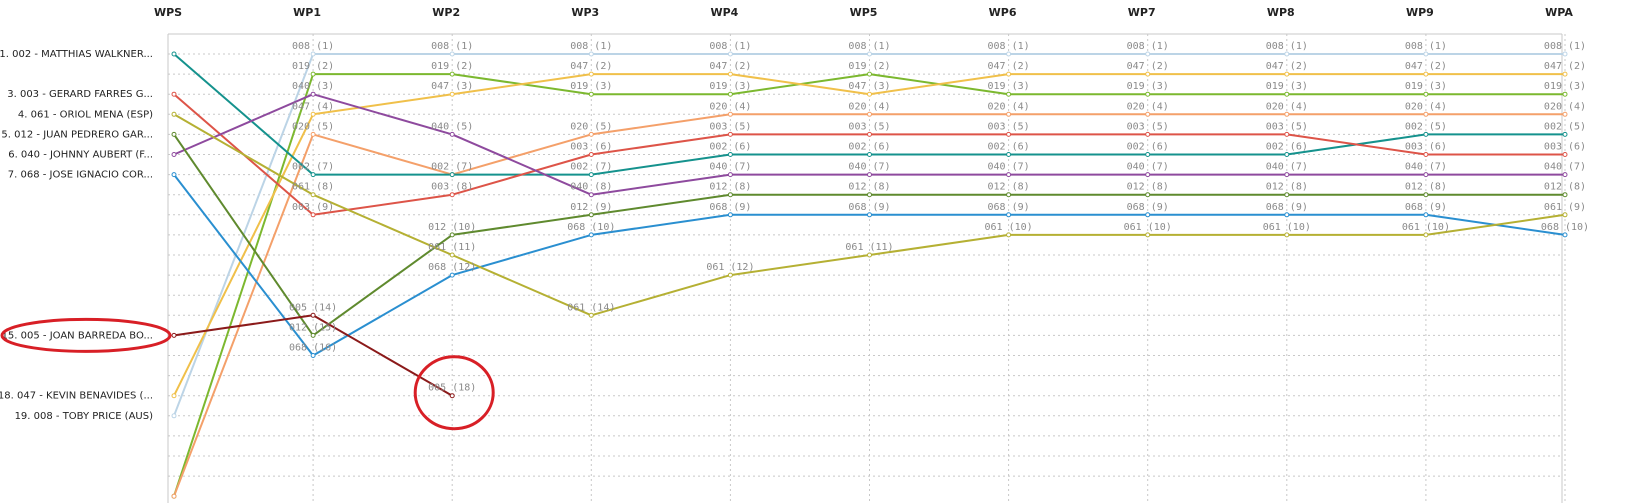  What do you see at coordinates (1565, 235) in the screenshot?
I see `point-068-wpa` at bounding box center [1565, 235].